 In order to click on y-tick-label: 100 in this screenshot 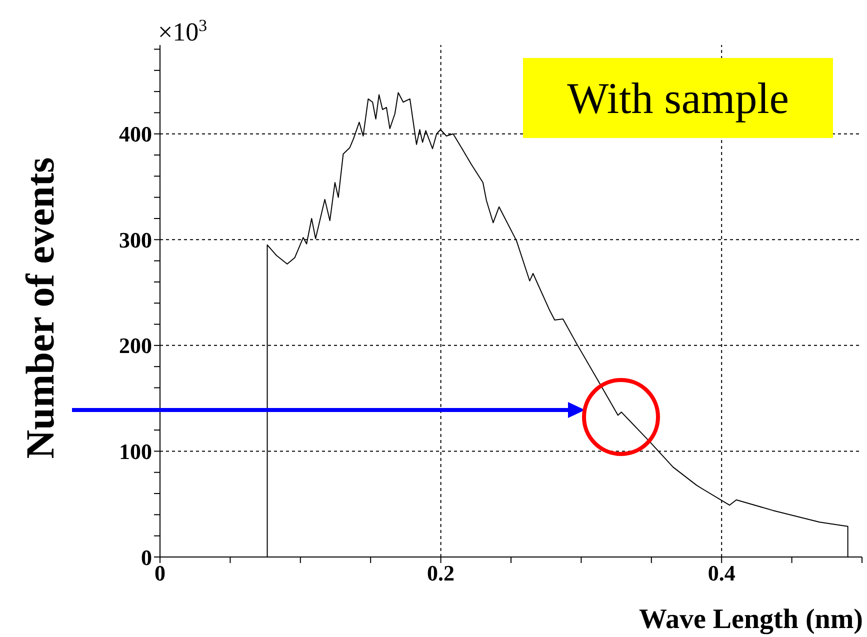, I will do `click(135, 451)`.